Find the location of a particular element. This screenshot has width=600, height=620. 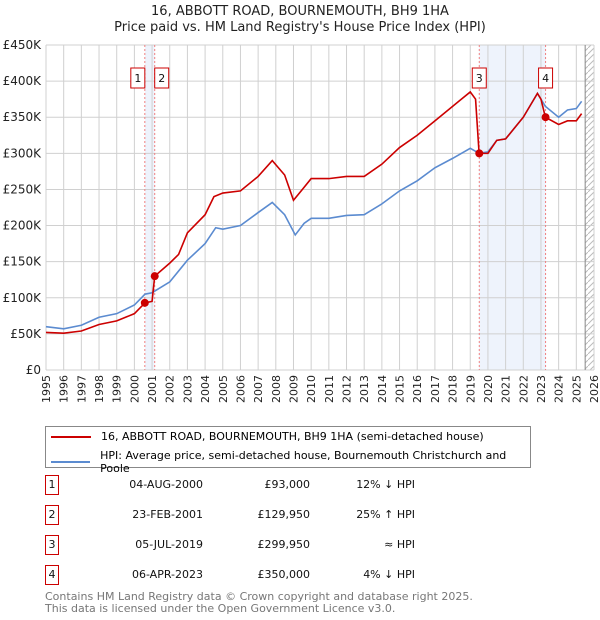

forecast-hatch is located at coordinates (589, 207).